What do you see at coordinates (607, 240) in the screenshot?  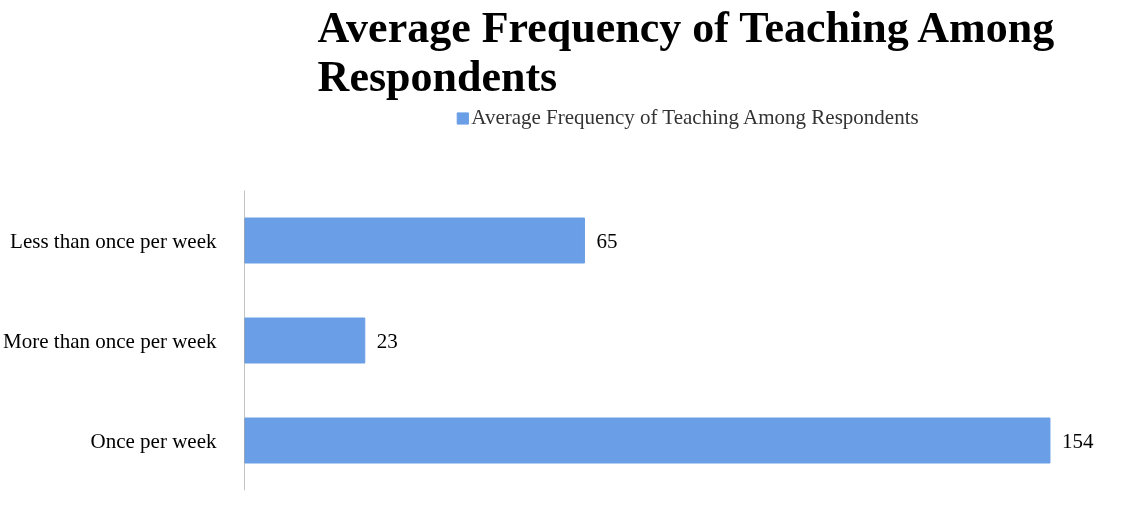 I see `data-label: 65` at bounding box center [607, 240].